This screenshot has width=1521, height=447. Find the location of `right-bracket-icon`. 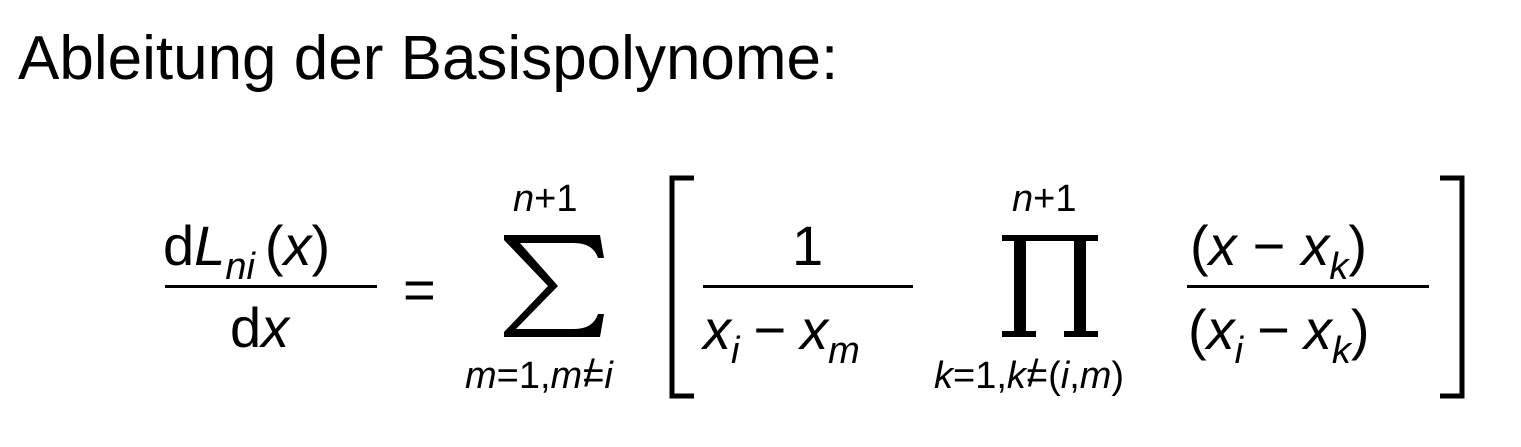

right-bracket-icon is located at coordinates (1452, 287).